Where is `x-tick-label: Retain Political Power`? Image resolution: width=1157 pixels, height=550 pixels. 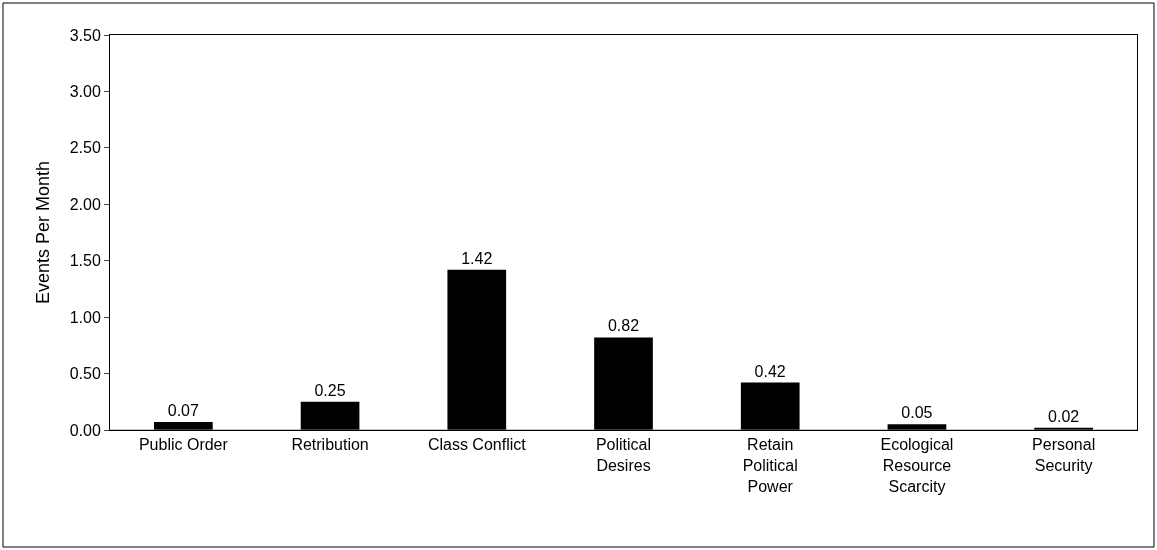 x-tick-label: Retain Political Power is located at coordinates (770, 465).